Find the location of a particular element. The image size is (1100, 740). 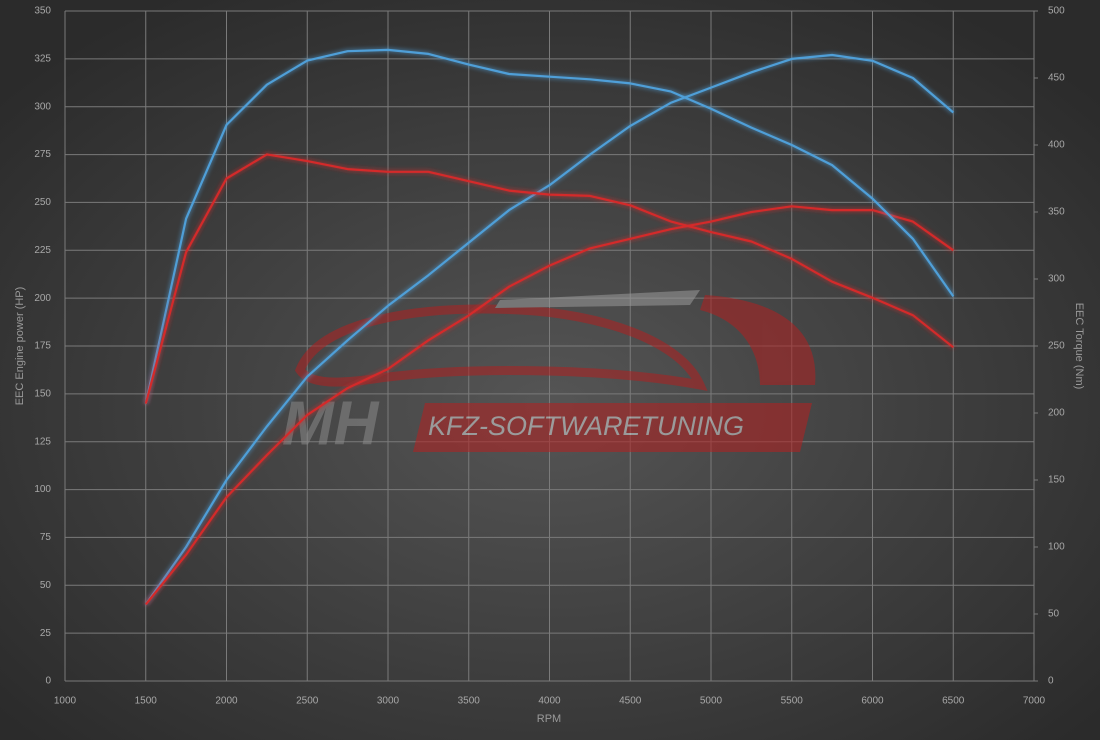

x-tick-label: 6500 is located at coordinates (953, 701).